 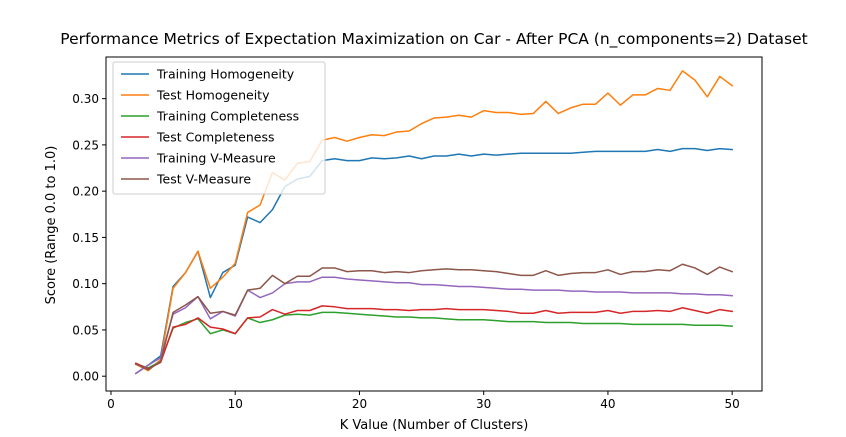 What do you see at coordinates (607, 404) in the screenshot?
I see `x-tick-label: 40` at bounding box center [607, 404].